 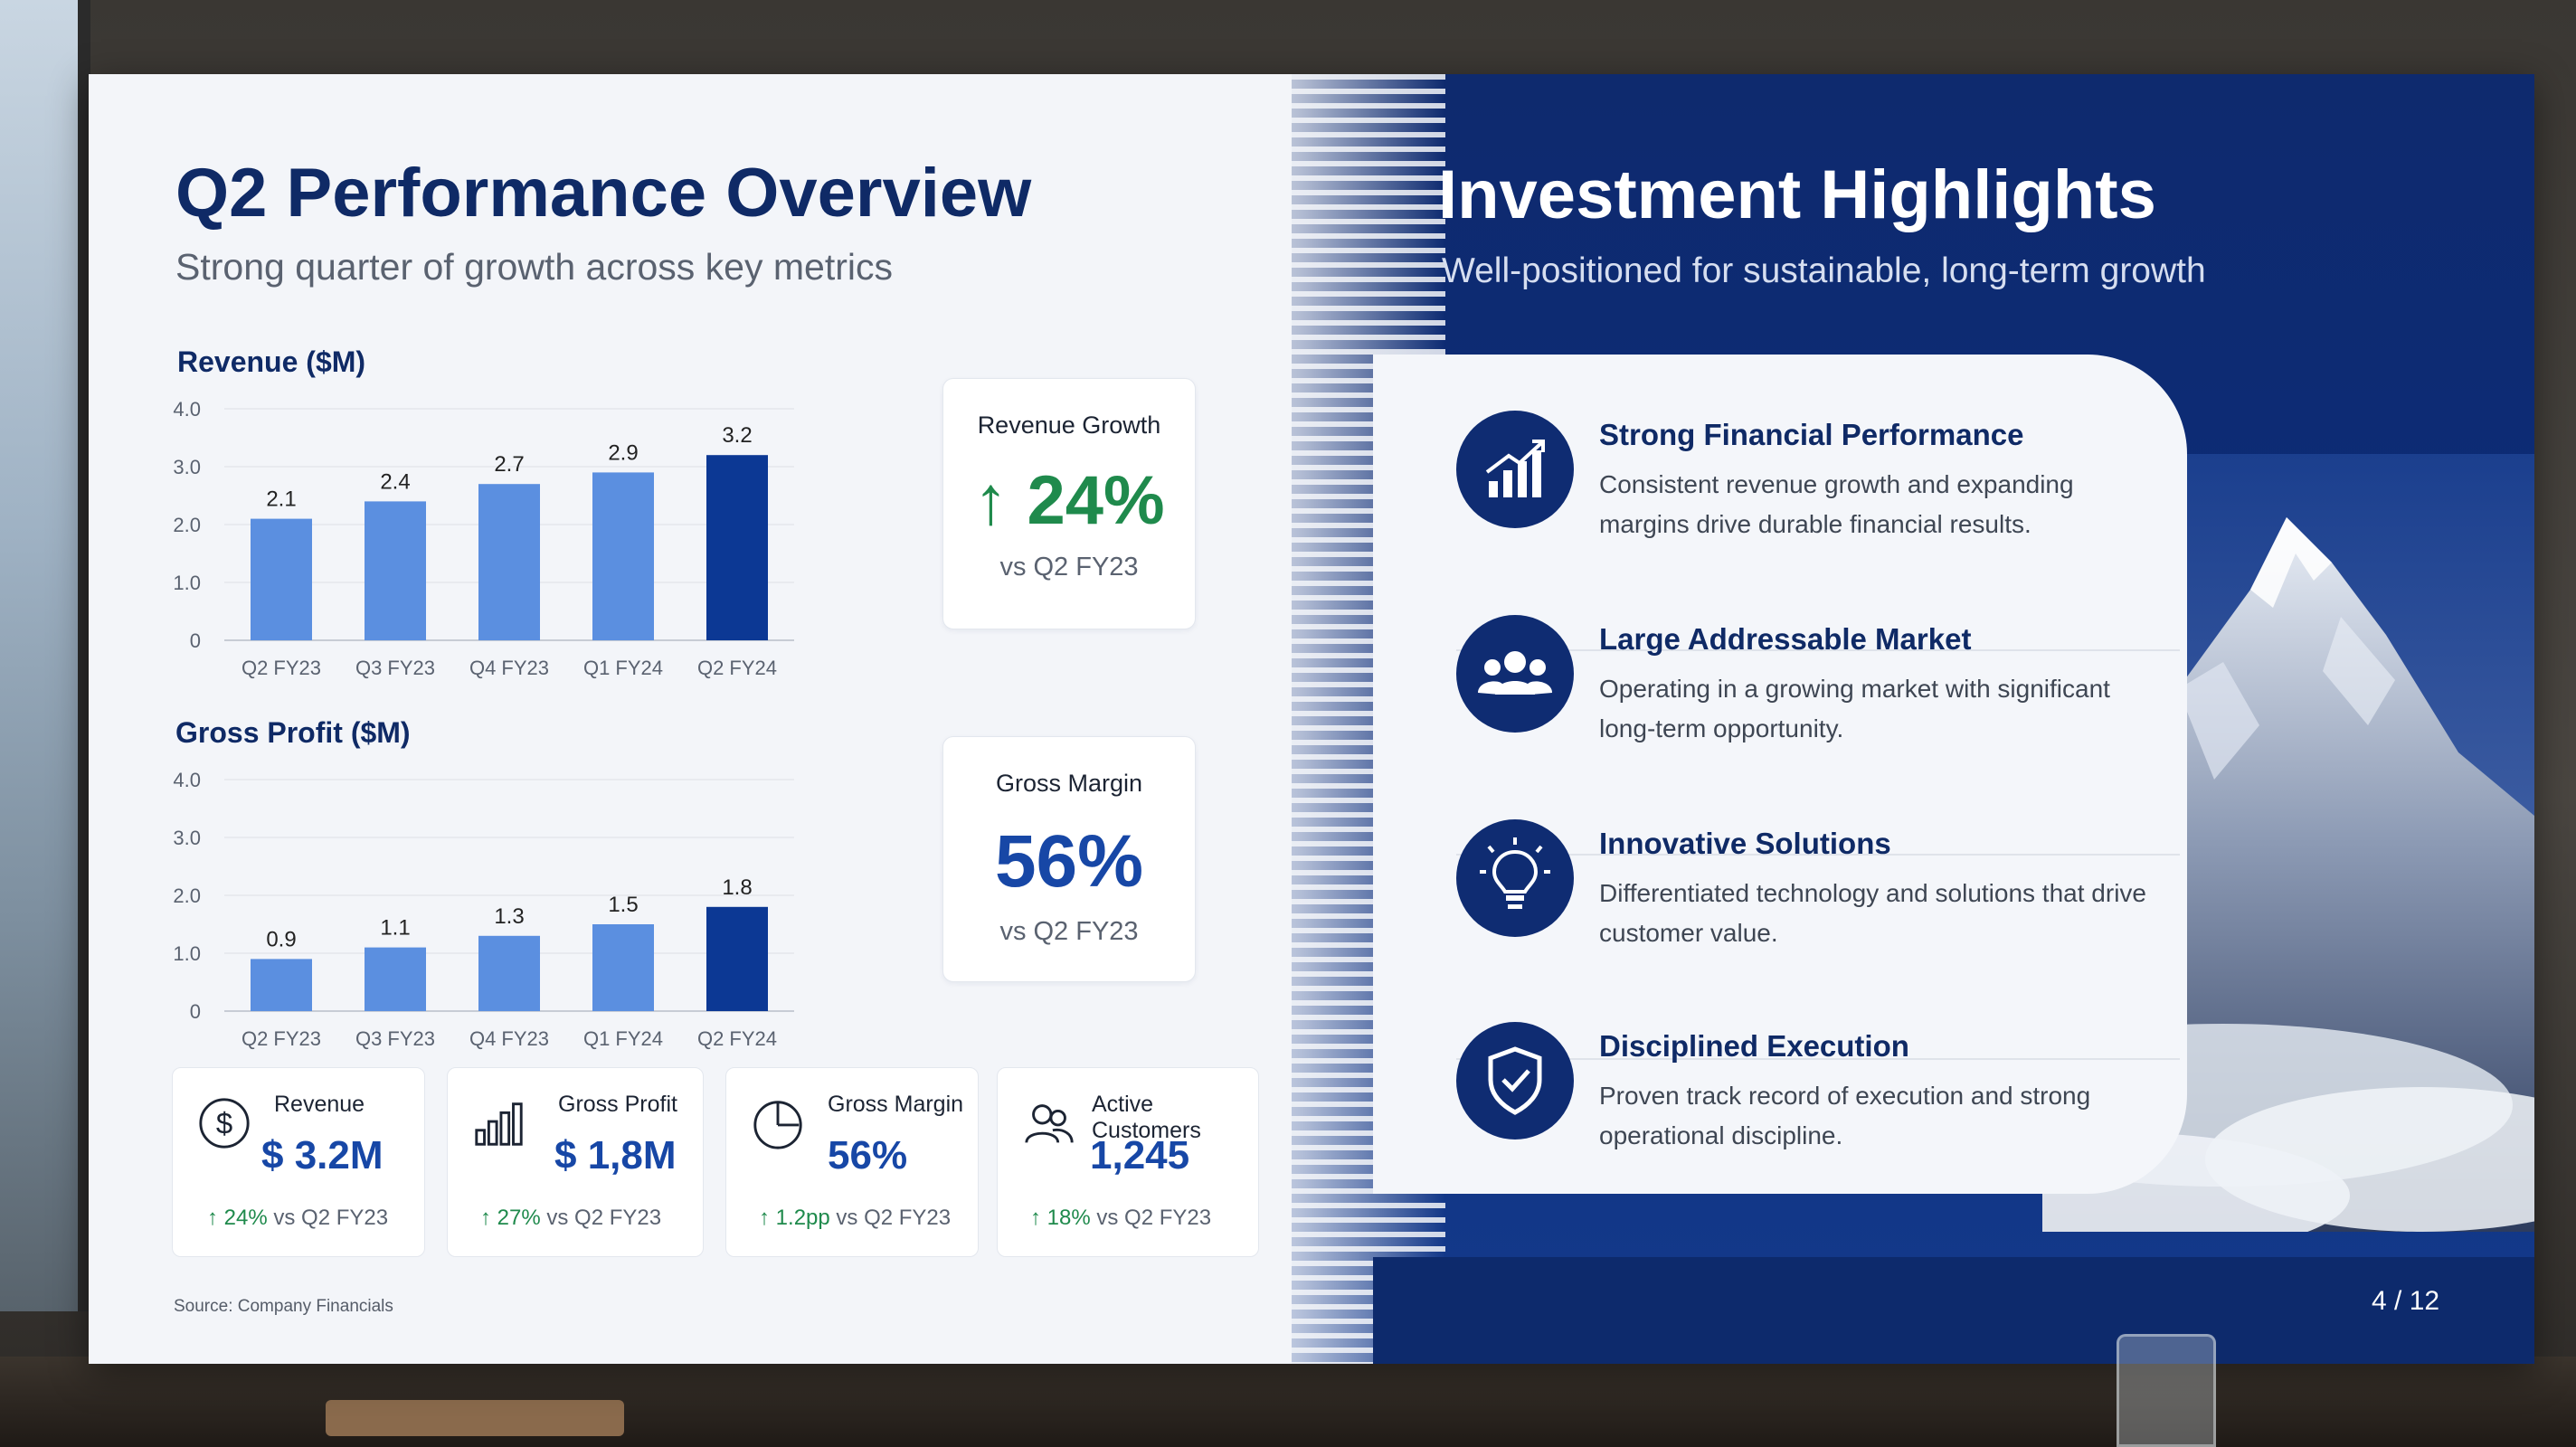 I want to click on revenue-chart-title: Revenue ($M), so click(x=271, y=361).